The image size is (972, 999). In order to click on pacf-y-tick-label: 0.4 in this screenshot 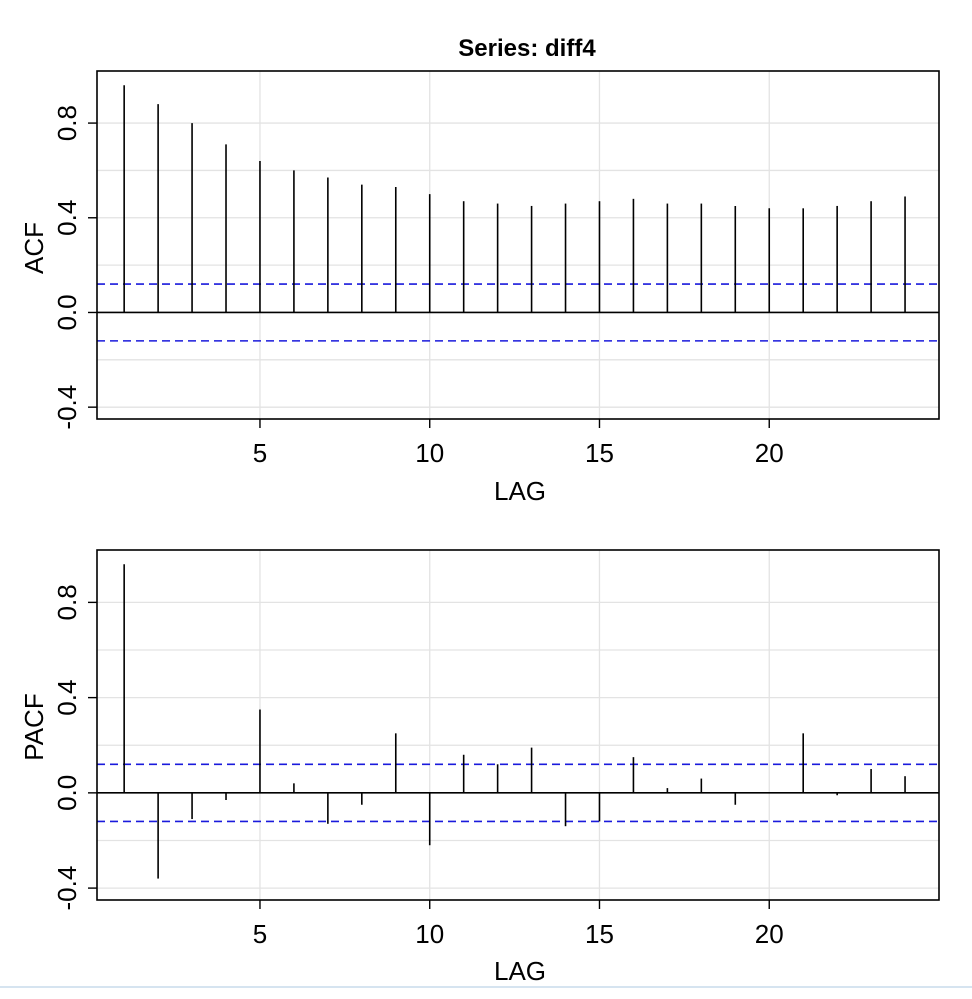, I will do `click(67, 698)`.